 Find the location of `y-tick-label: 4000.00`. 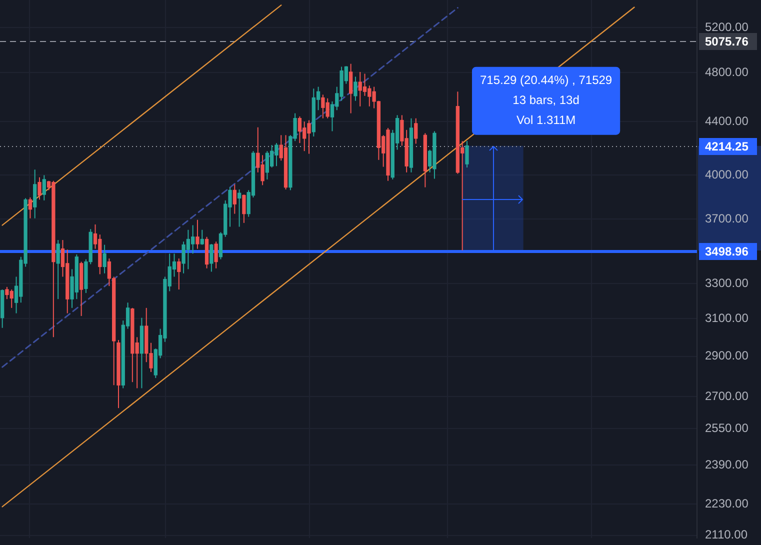

y-tick-label: 4000.00 is located at coordinates (727, 175).